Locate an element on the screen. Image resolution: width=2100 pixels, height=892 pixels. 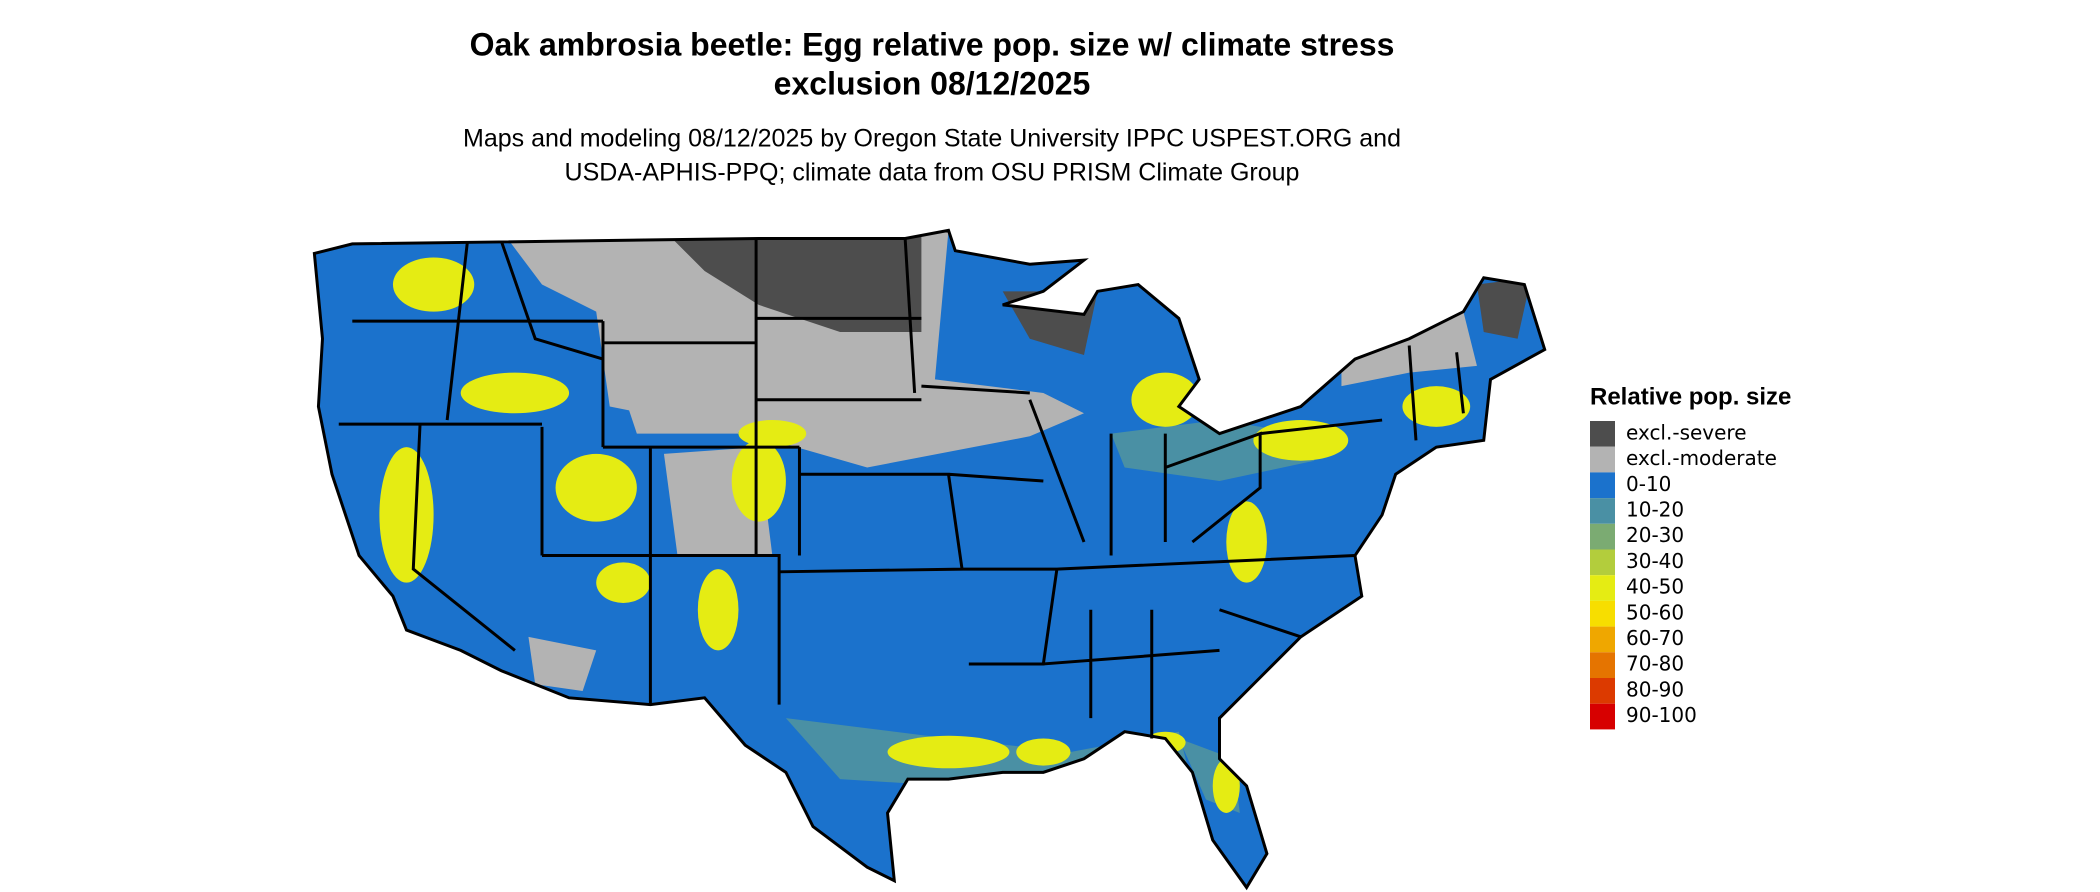
legend-label: excl.-severe is located at coordinates (1686, 432).